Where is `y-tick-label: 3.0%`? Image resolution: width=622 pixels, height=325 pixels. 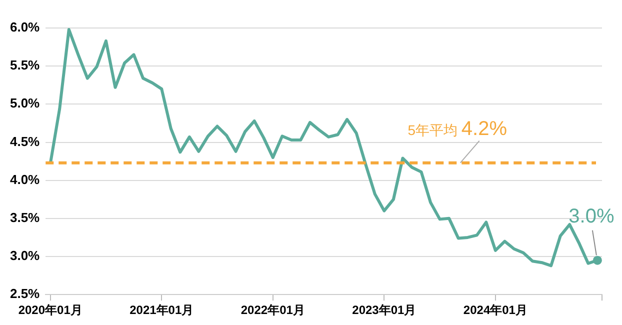
y-tick-label: 3.0% is located at coordinates (25, 256).